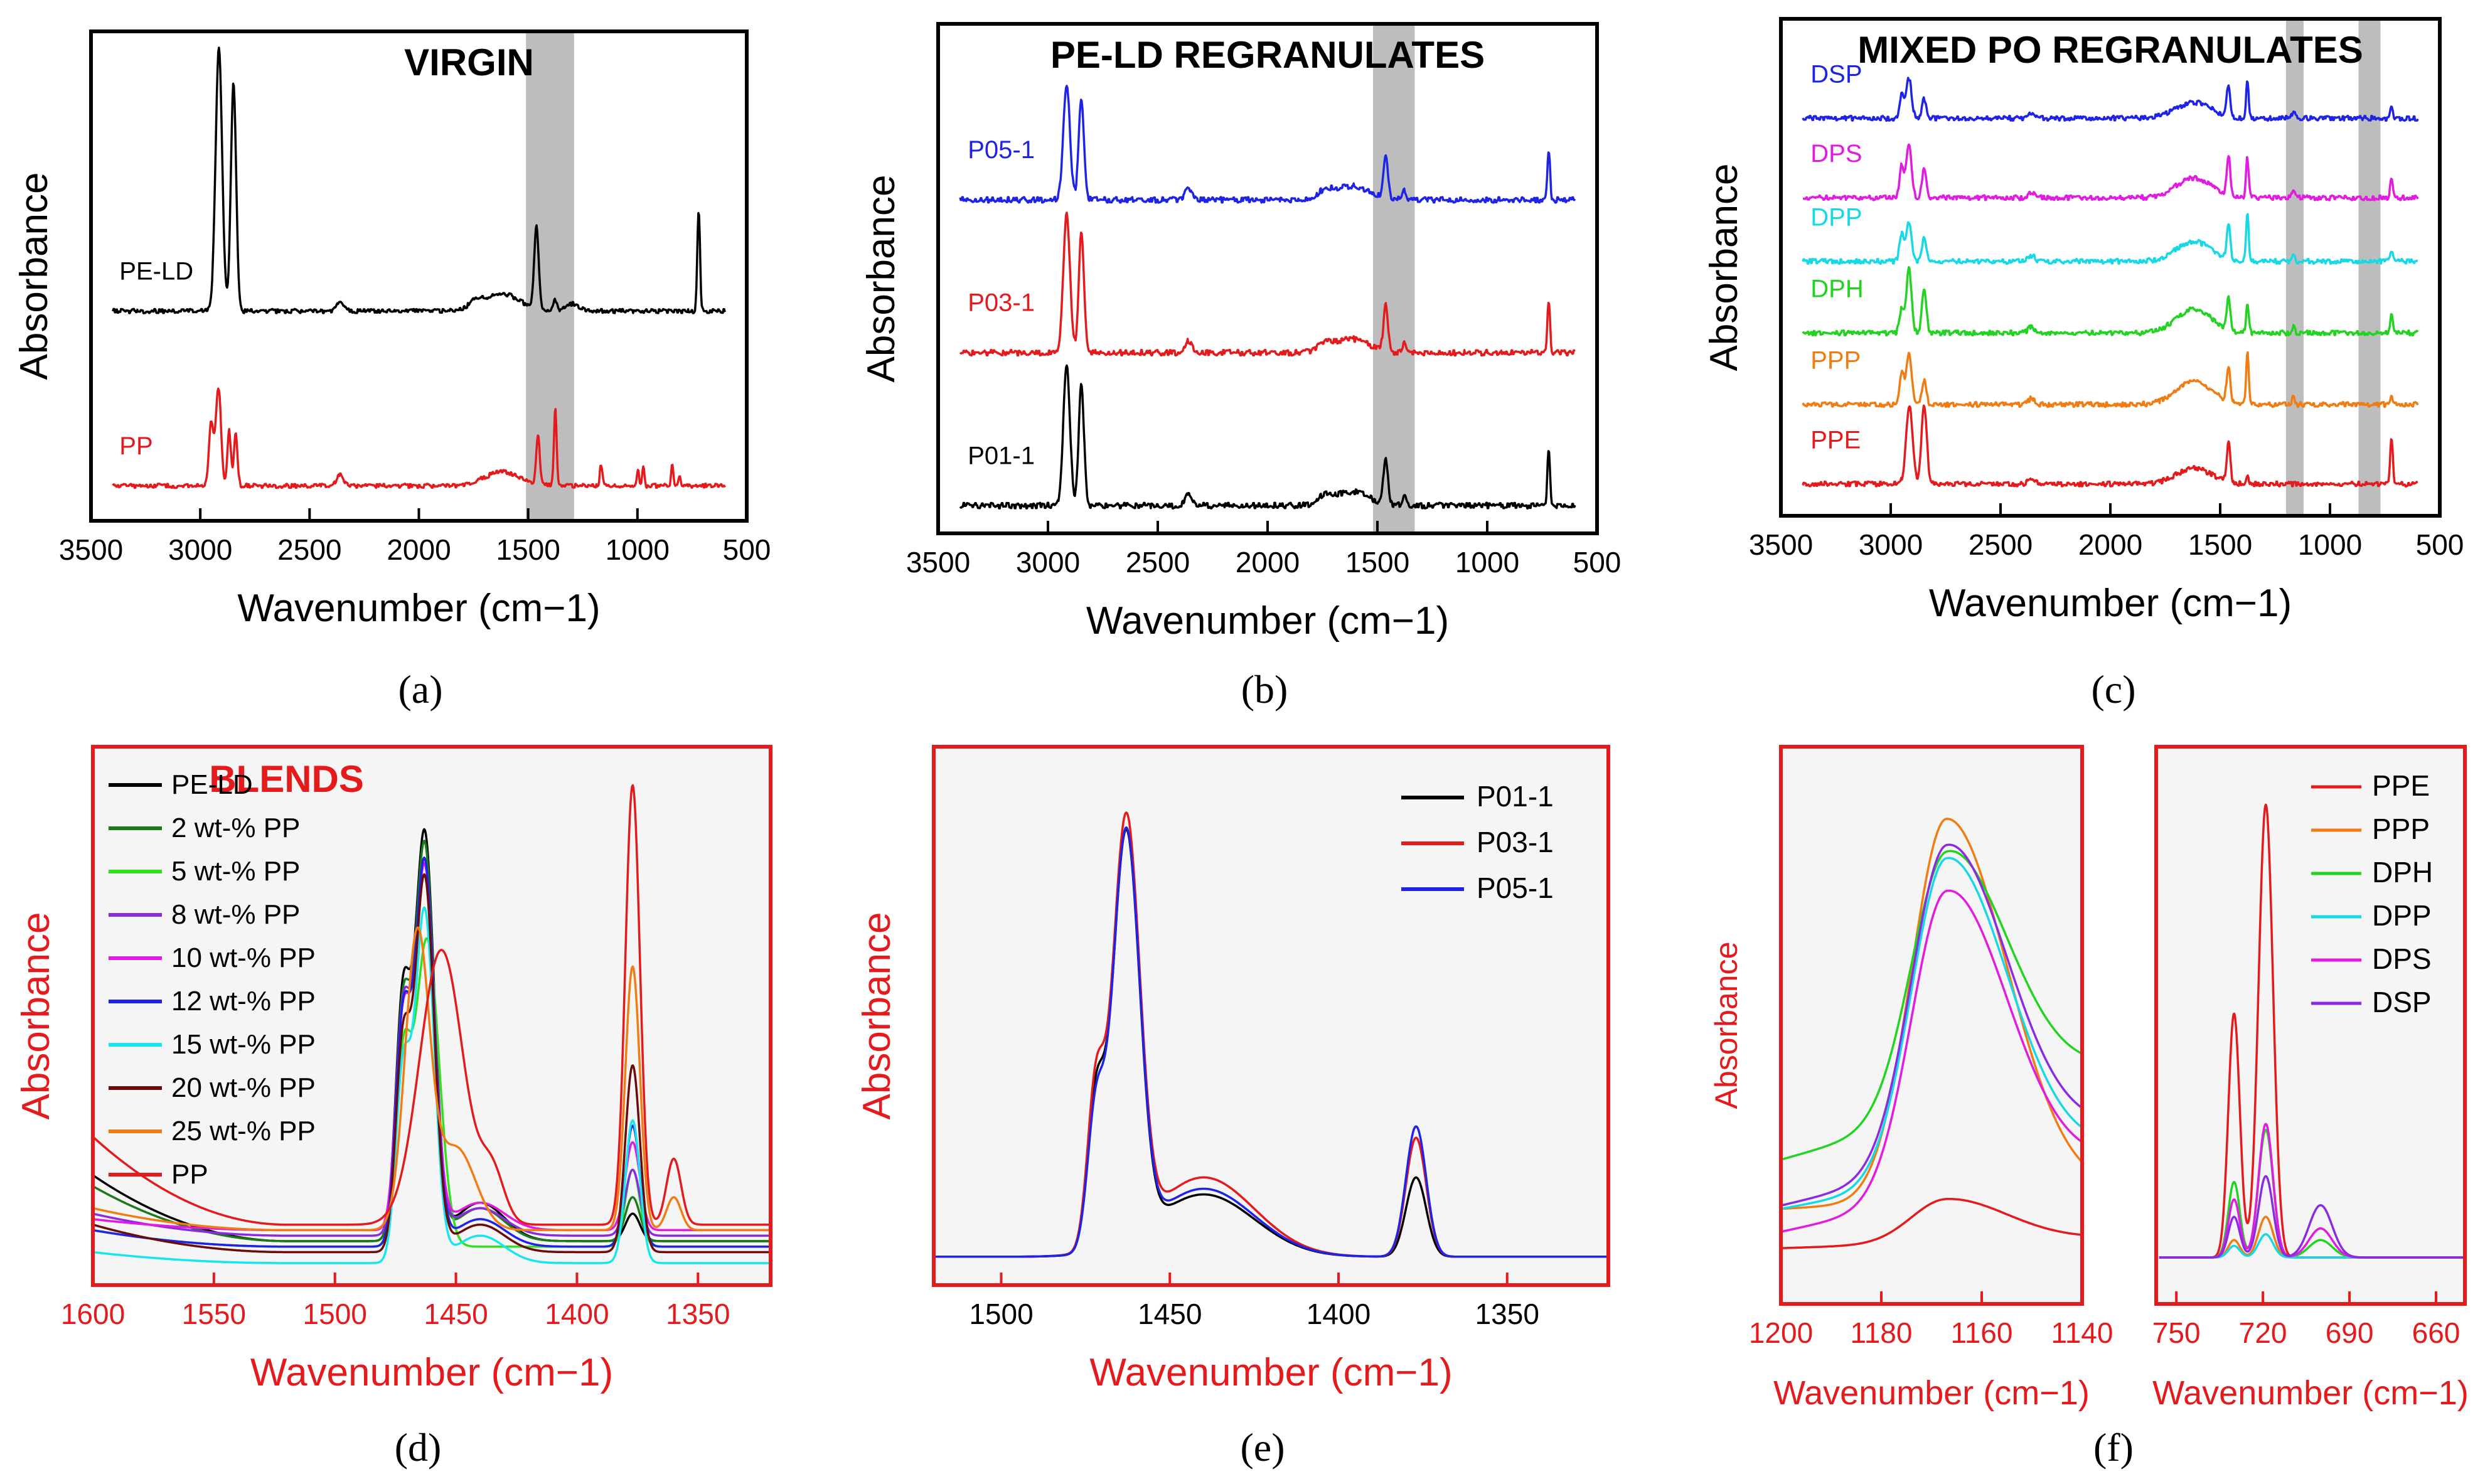  What do you see at coordinates (243, 1087) in the screenshot?
I see `legend-label: 20 wt-% PP` at bounding box center [243, 1087].